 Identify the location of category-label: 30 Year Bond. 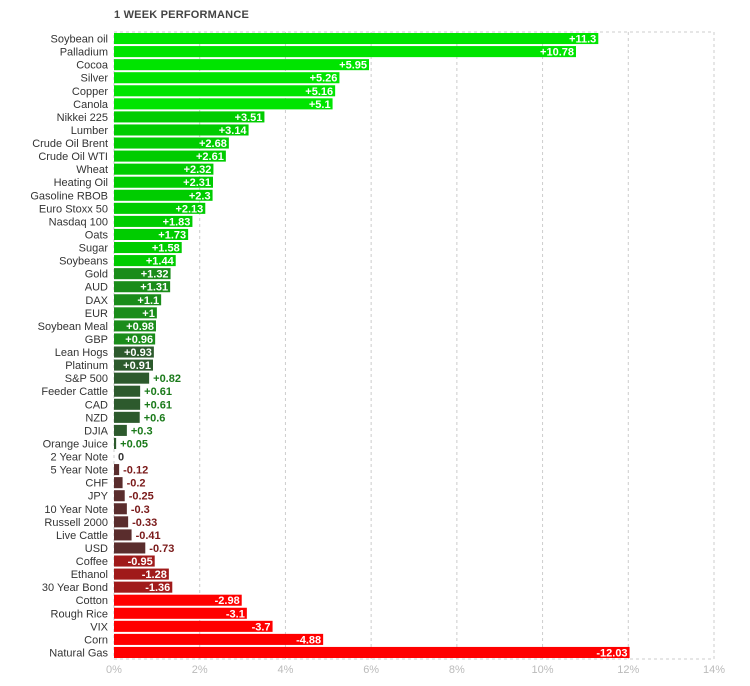
(75, 588).